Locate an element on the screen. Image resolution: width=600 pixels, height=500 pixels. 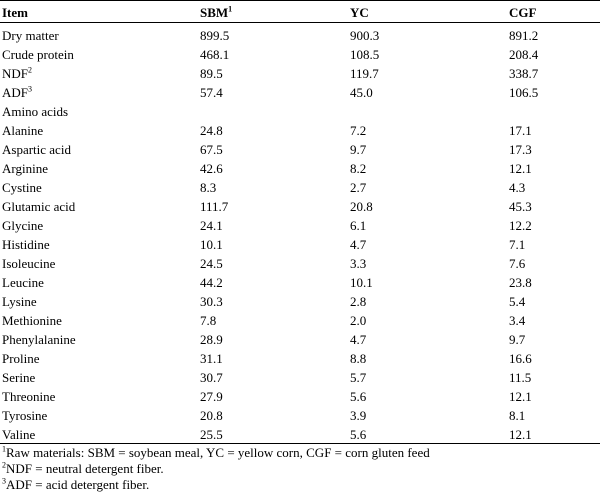
row-item-name: Serine is located at coordinates (18, 377).